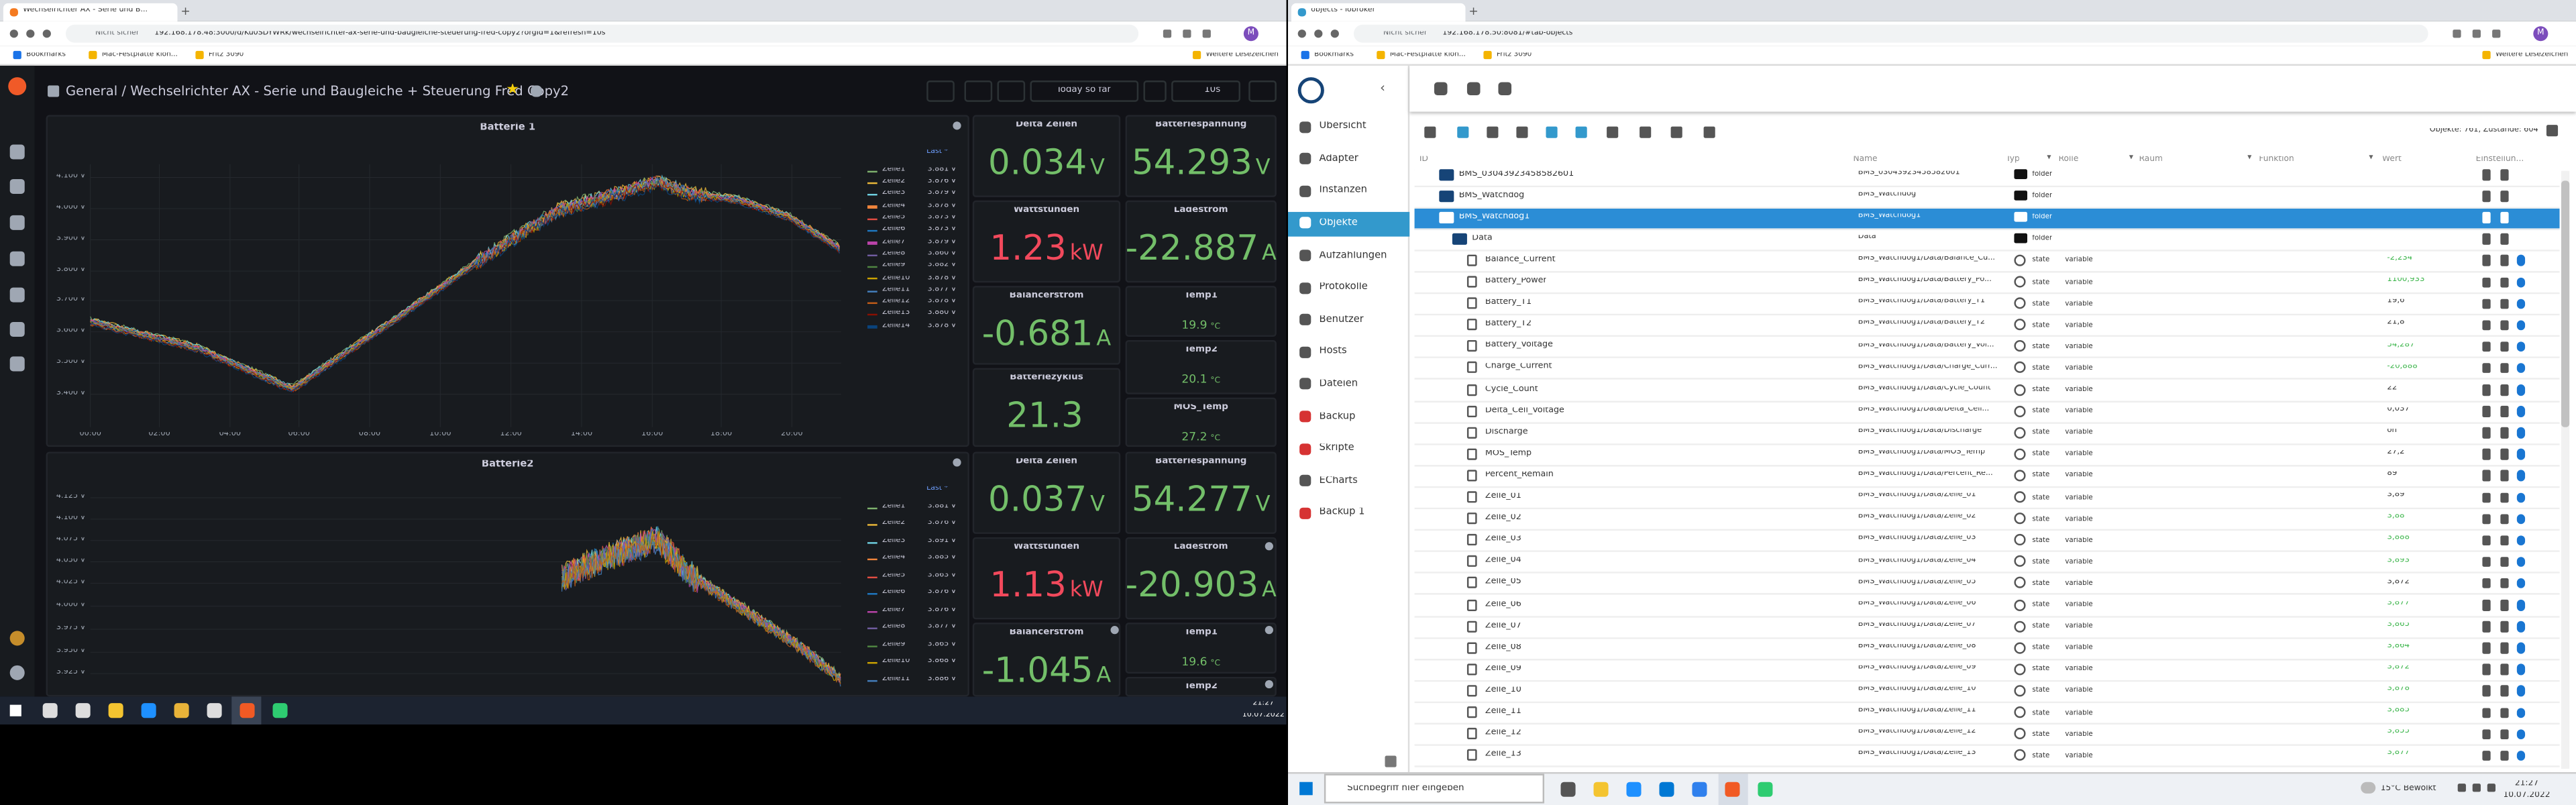  What do you see at coordinates (2476, 788) in the screenshot?
I see `tray-icon` at bounding box center [2476, 788].